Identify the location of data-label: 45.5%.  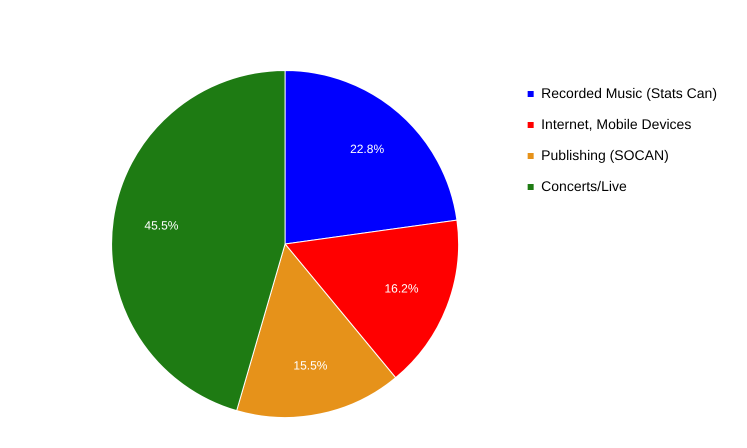
(161, 225).